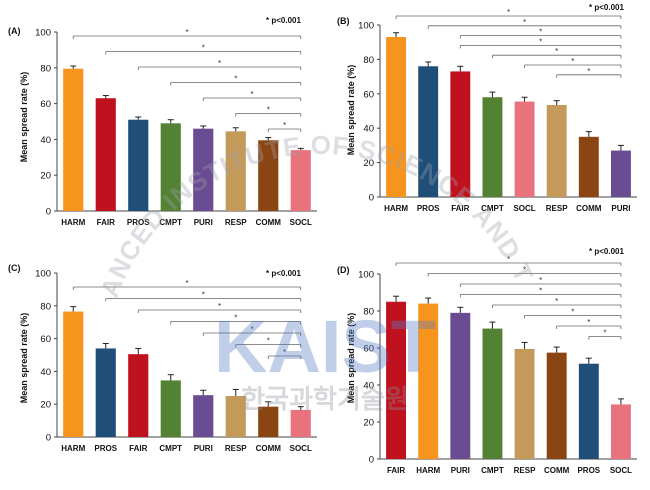 The height and width of the screenshot is (490, 650). I want to click on panel-label: (C), so click(14, 268).